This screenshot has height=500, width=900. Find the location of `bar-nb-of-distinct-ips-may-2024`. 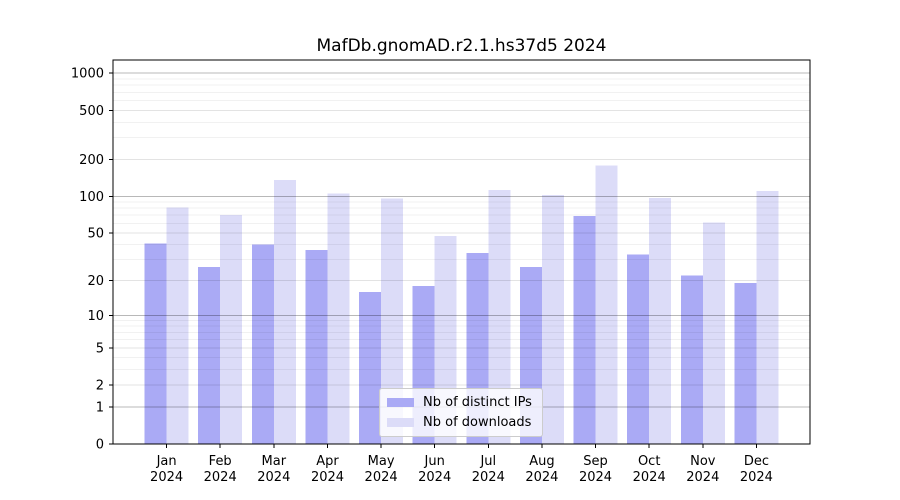

bar-nb-of-distinct-ips-may-2024 is located at coordinates (370, 367).